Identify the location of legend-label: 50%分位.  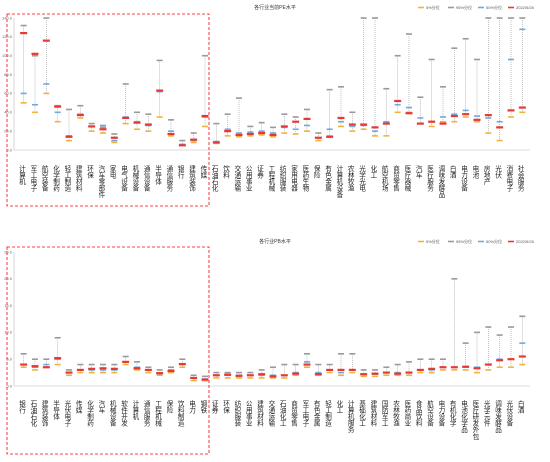
(494, 7).